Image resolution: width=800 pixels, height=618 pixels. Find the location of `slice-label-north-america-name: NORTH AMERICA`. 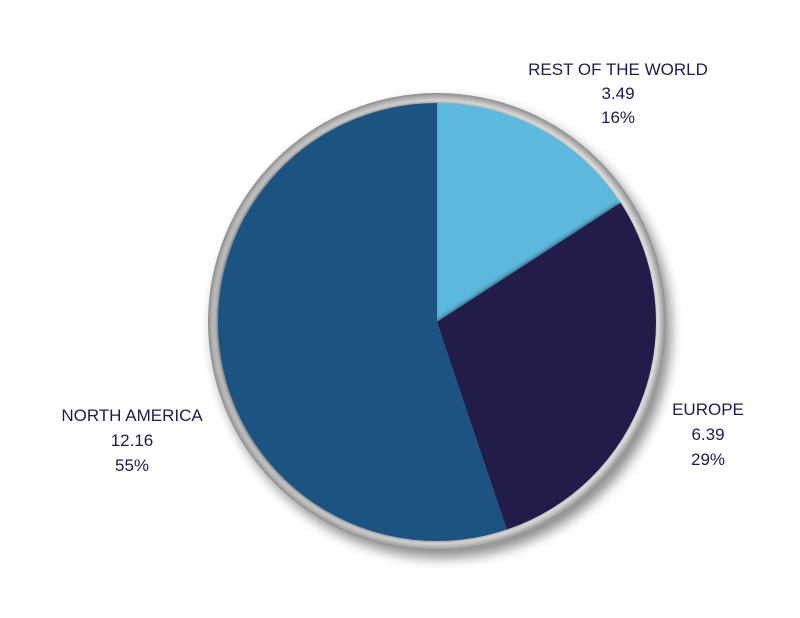

slice-label-north-america-name: NORTH AMERICA is located at coordinates (132, 415).